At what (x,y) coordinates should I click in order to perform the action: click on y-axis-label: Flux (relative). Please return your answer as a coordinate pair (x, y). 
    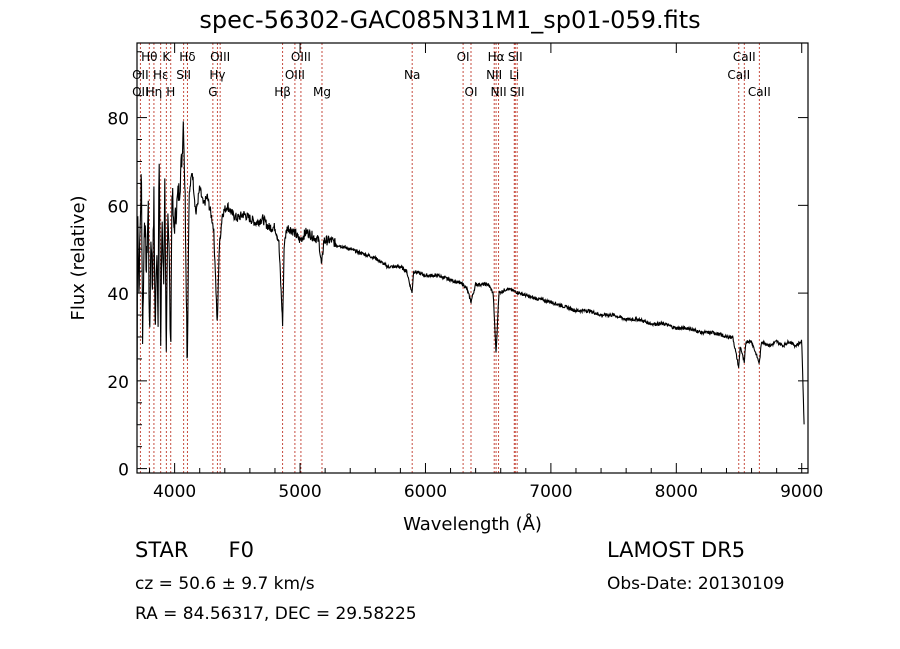
    Looking at the image, I should click on (78, 257).